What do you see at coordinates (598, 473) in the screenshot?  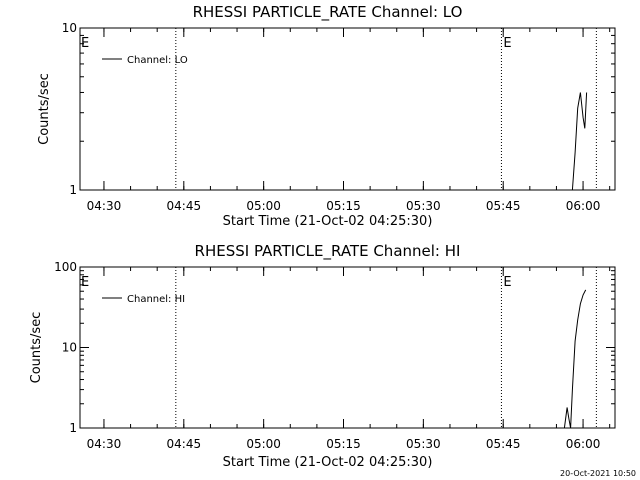 I see `plot-timestamp: 20-Oct-2021 10:50` at bounding box center [598, 473].